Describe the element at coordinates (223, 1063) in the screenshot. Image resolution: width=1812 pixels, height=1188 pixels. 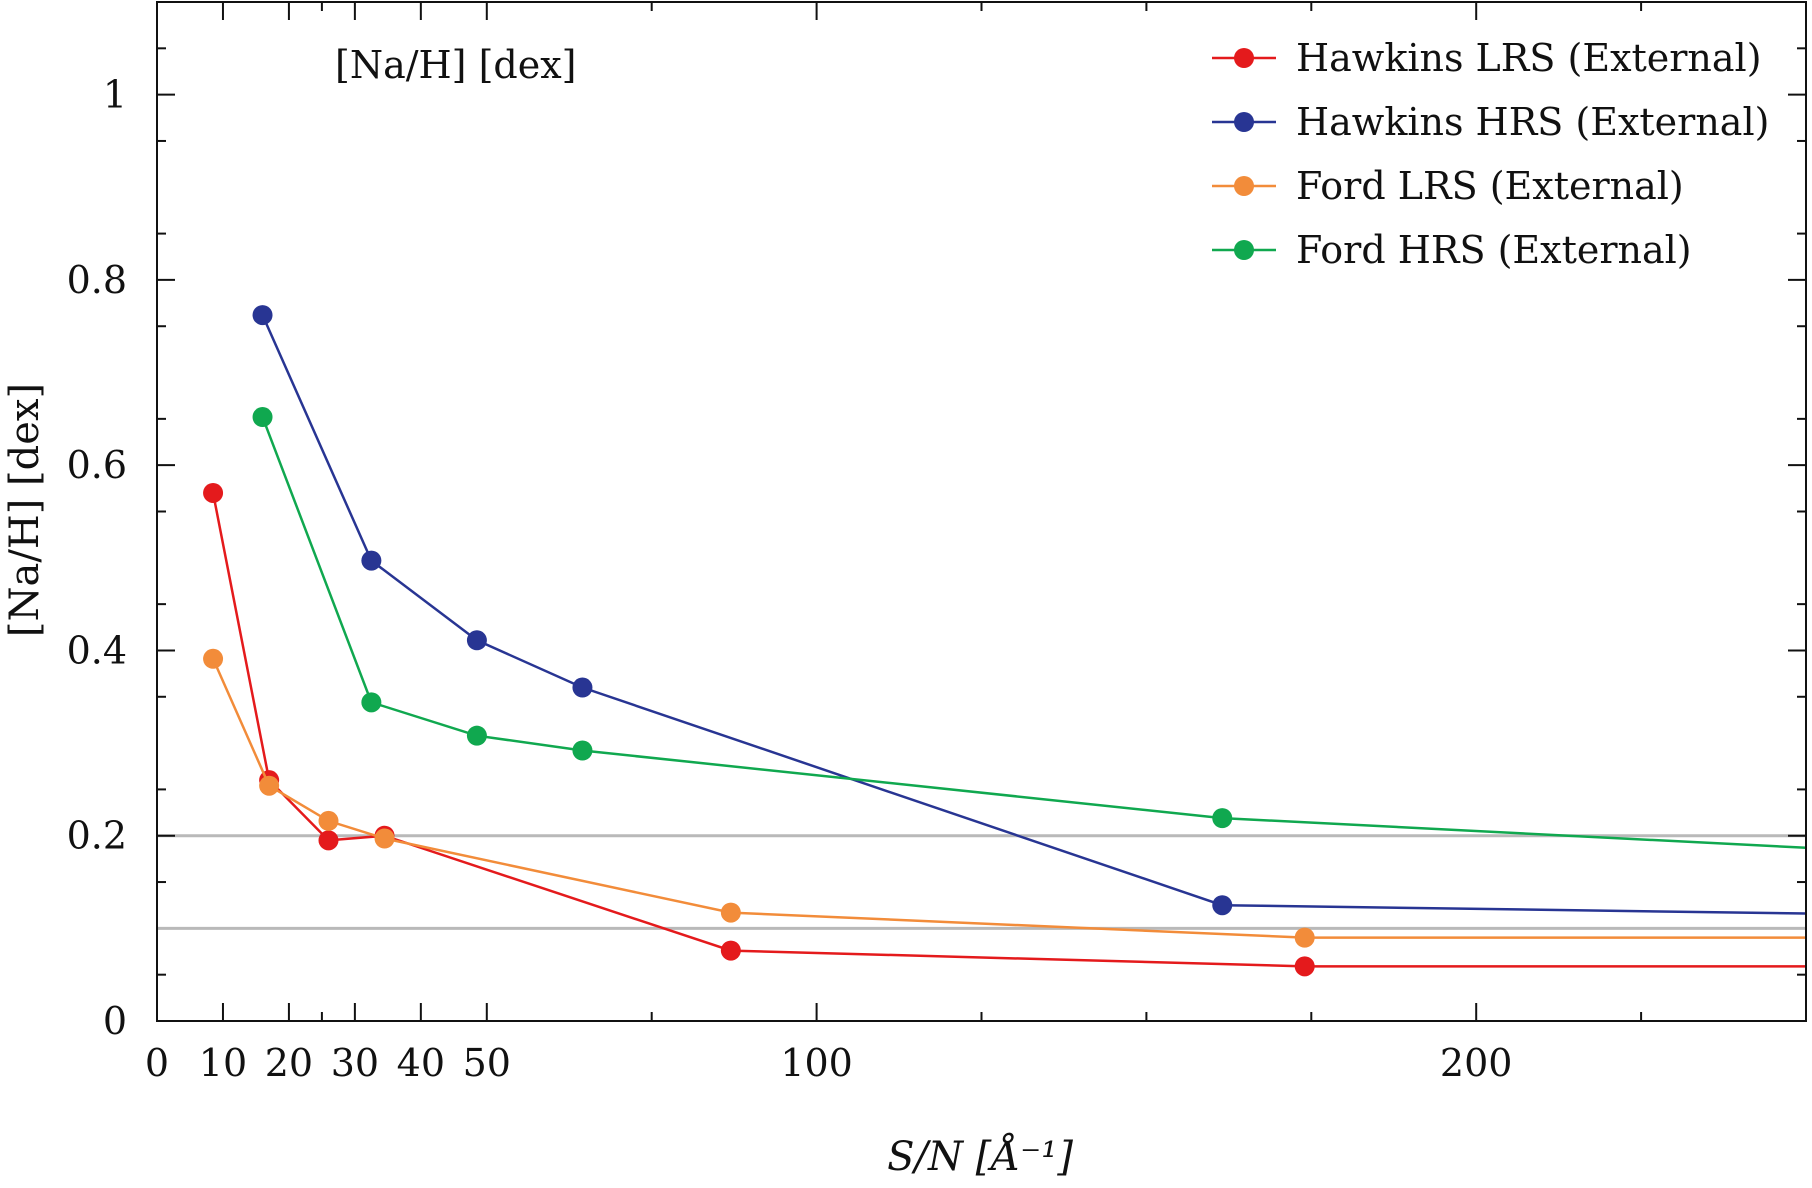
I see `x-tick-label: 10` at that location.